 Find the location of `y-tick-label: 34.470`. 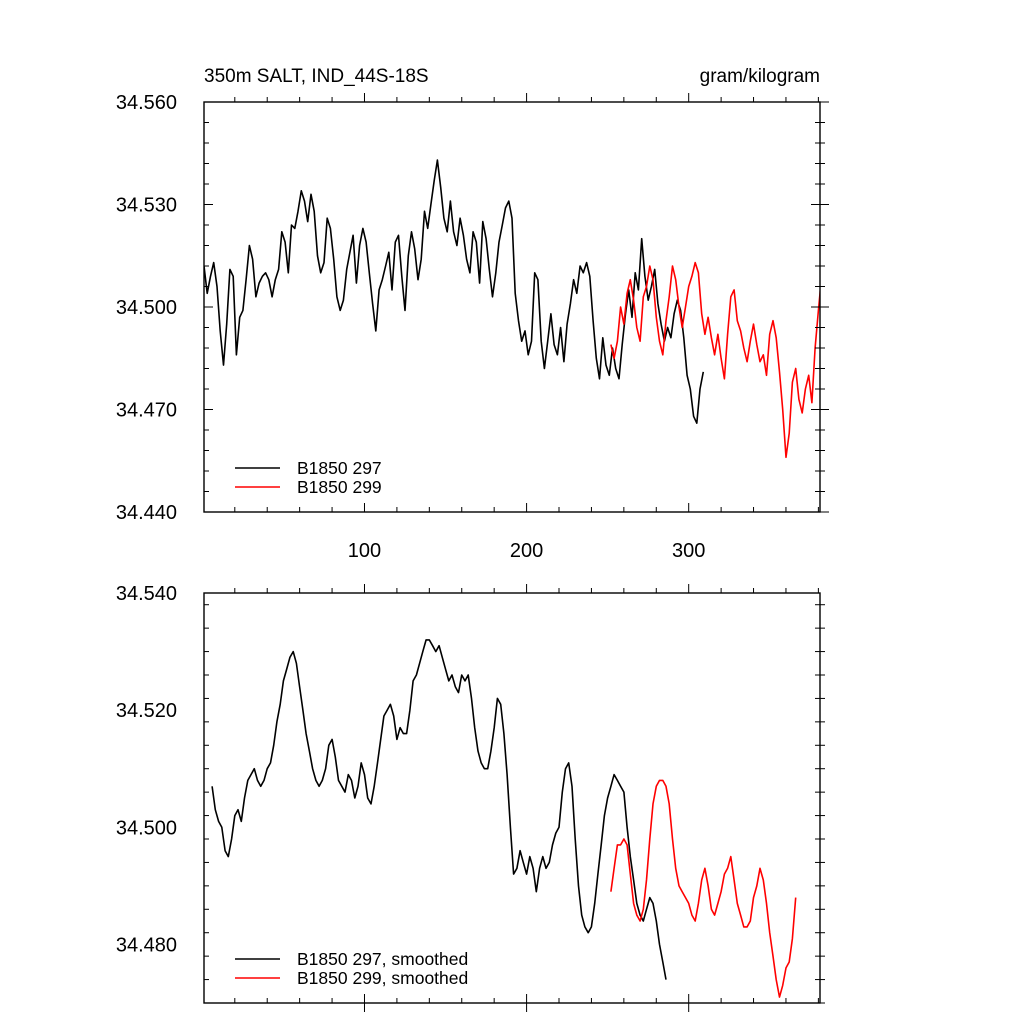

y-tick-label: 34.470 is located at coordinates (146, 411).